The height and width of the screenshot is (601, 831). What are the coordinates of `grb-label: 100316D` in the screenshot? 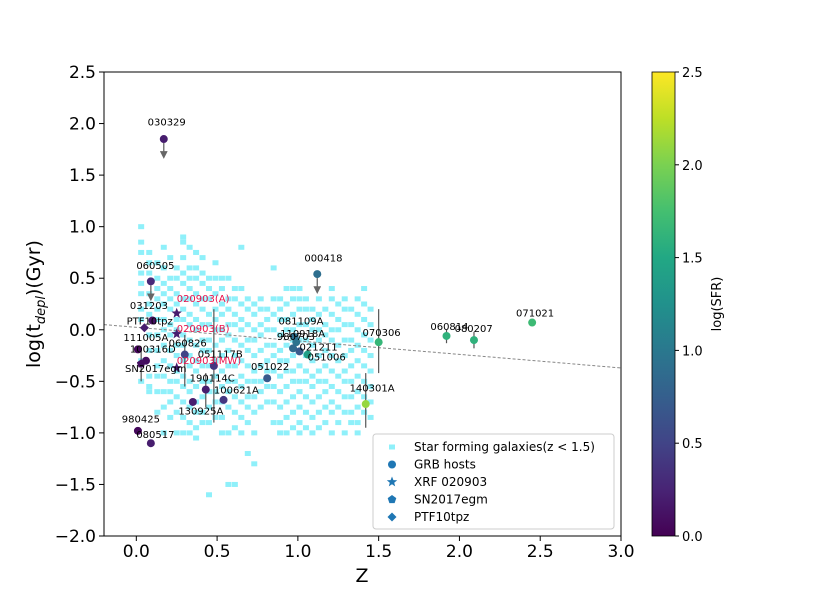 It's located at (153, 349).